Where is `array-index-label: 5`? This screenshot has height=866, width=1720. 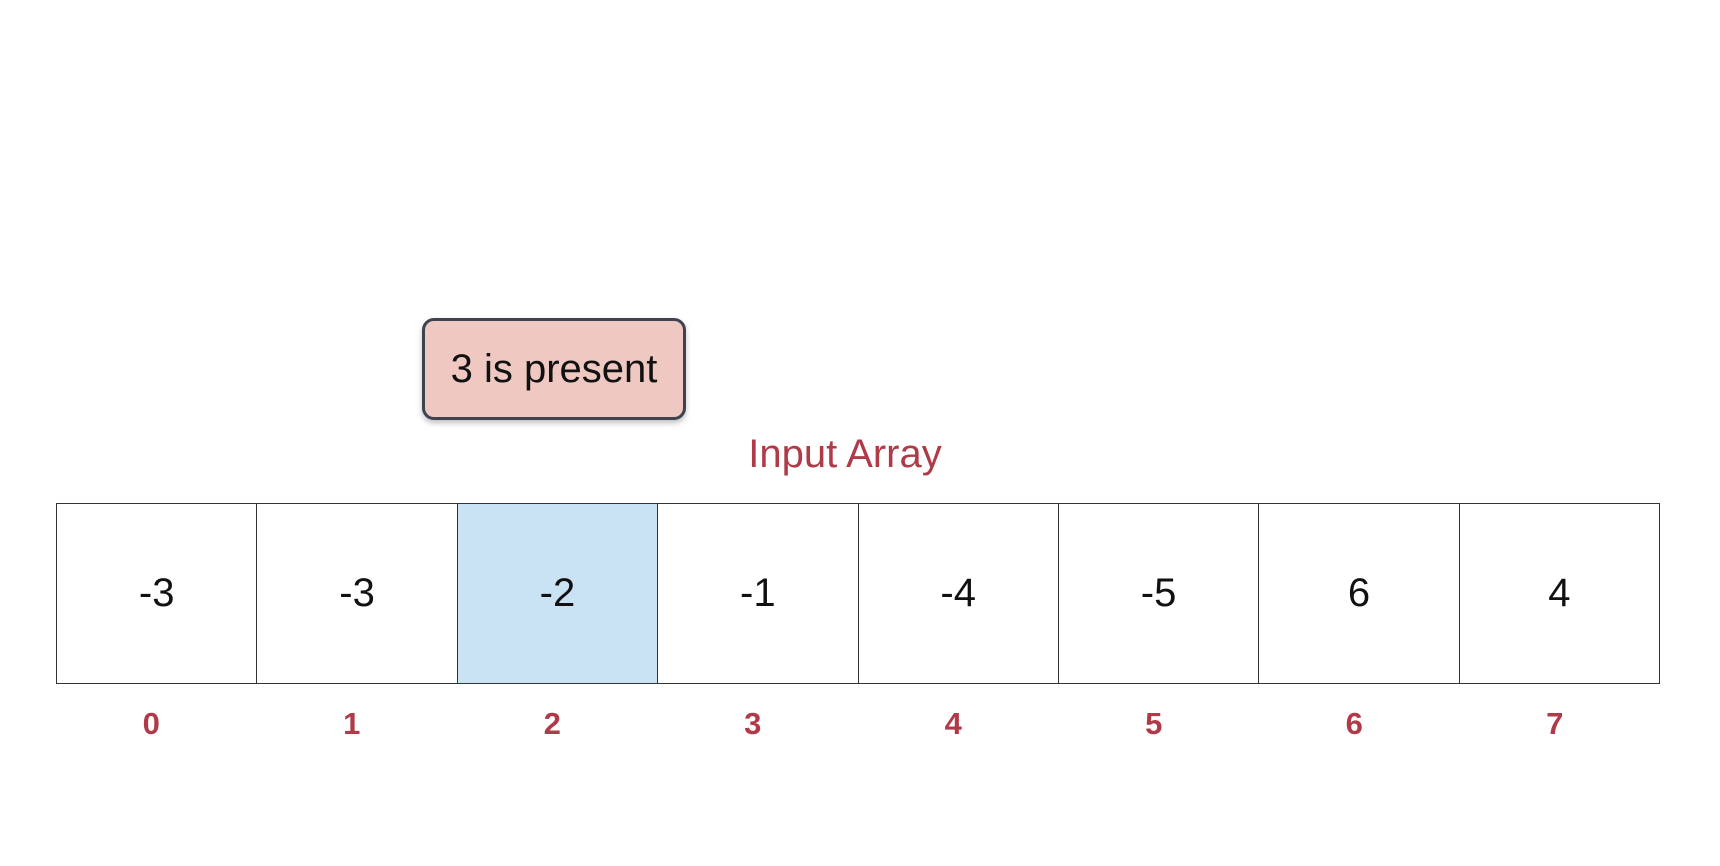
array-index-label: 5 is located at coordinates (1154, 723).